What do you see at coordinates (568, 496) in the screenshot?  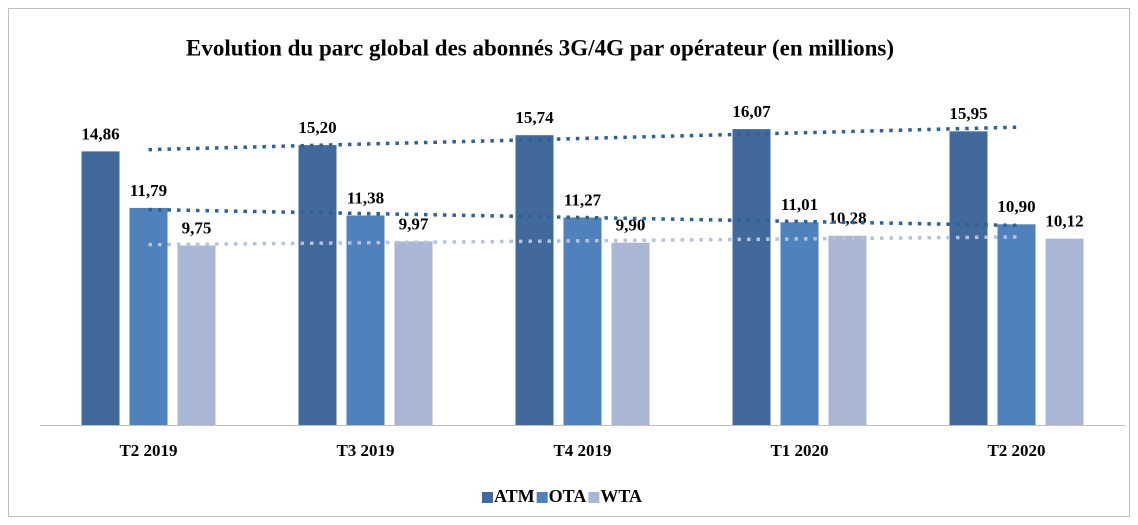 I see `legend-label: OTA` at bounding box center [568, 496].